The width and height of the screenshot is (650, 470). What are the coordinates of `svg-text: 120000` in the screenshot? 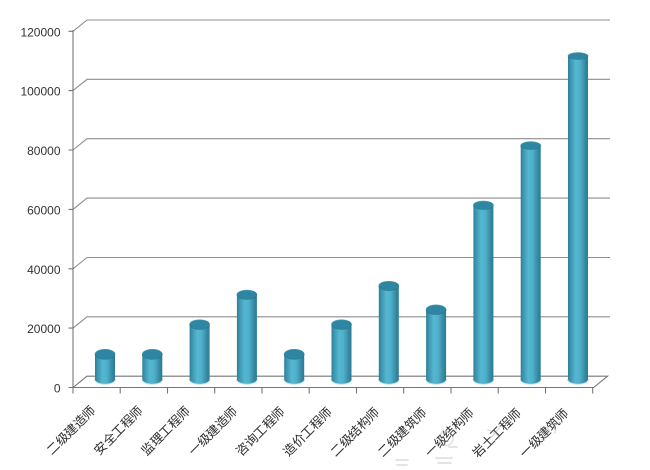 It's located at (40, 32).